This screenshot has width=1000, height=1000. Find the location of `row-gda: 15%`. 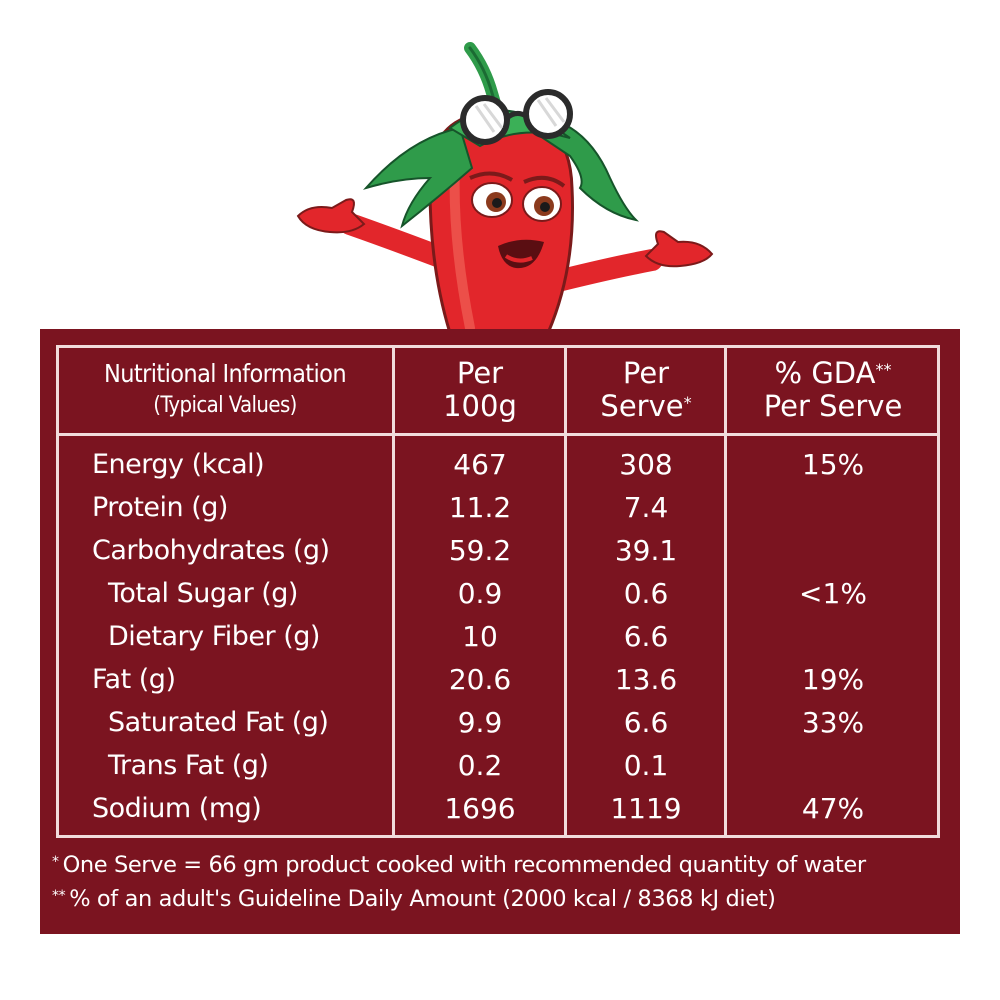

row-gda: 15% is located at coordinates (833, 464).